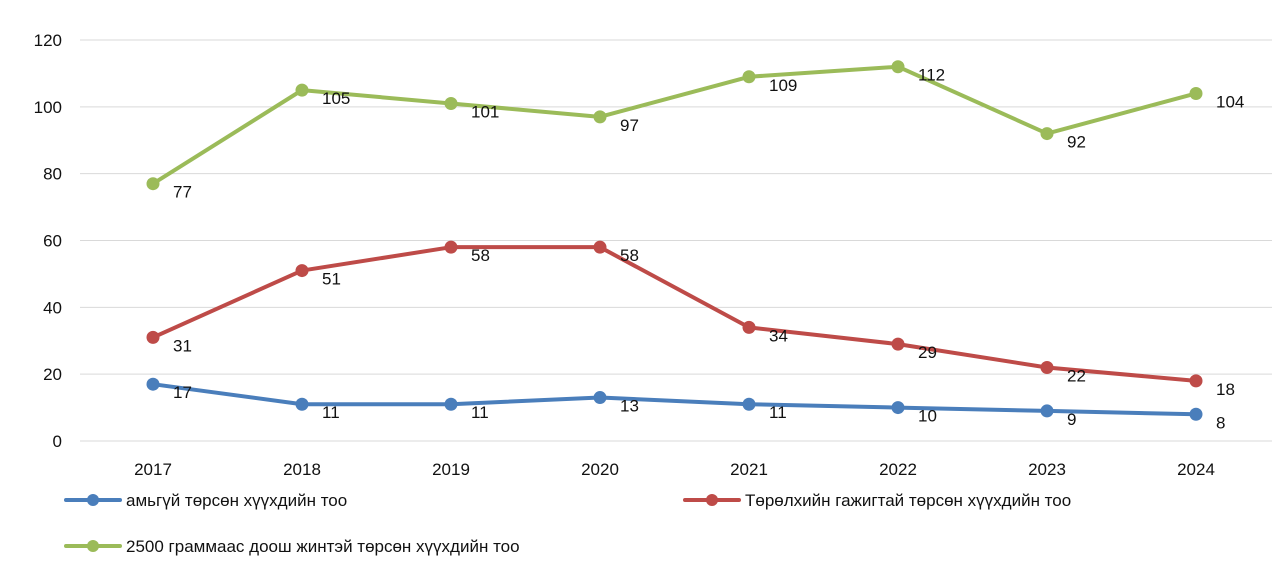 This screenshot has width=1286, height=583. Describe the element at coordinates (1196, 469) in the screenshot. I see `x-tick-label: 2024` at that location.